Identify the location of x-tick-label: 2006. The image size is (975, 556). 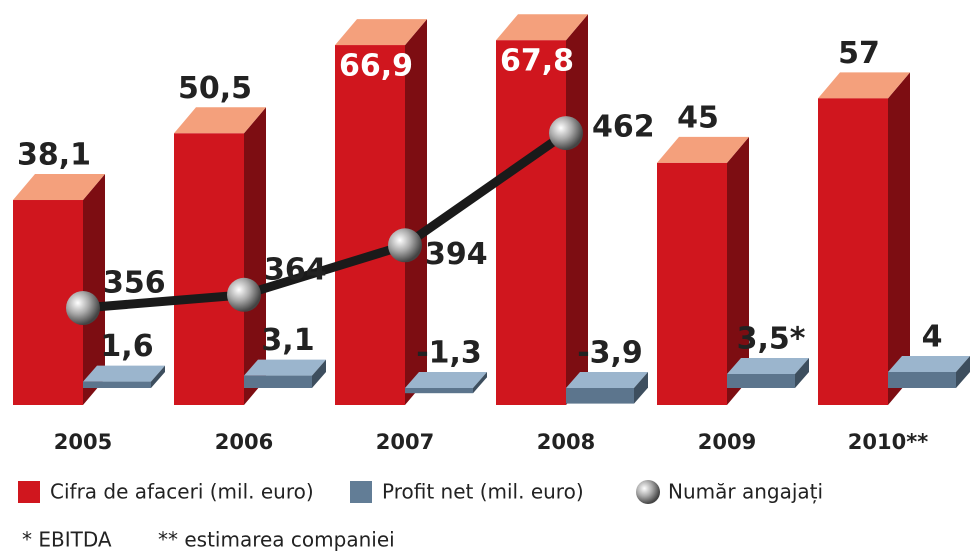
(244, 442).